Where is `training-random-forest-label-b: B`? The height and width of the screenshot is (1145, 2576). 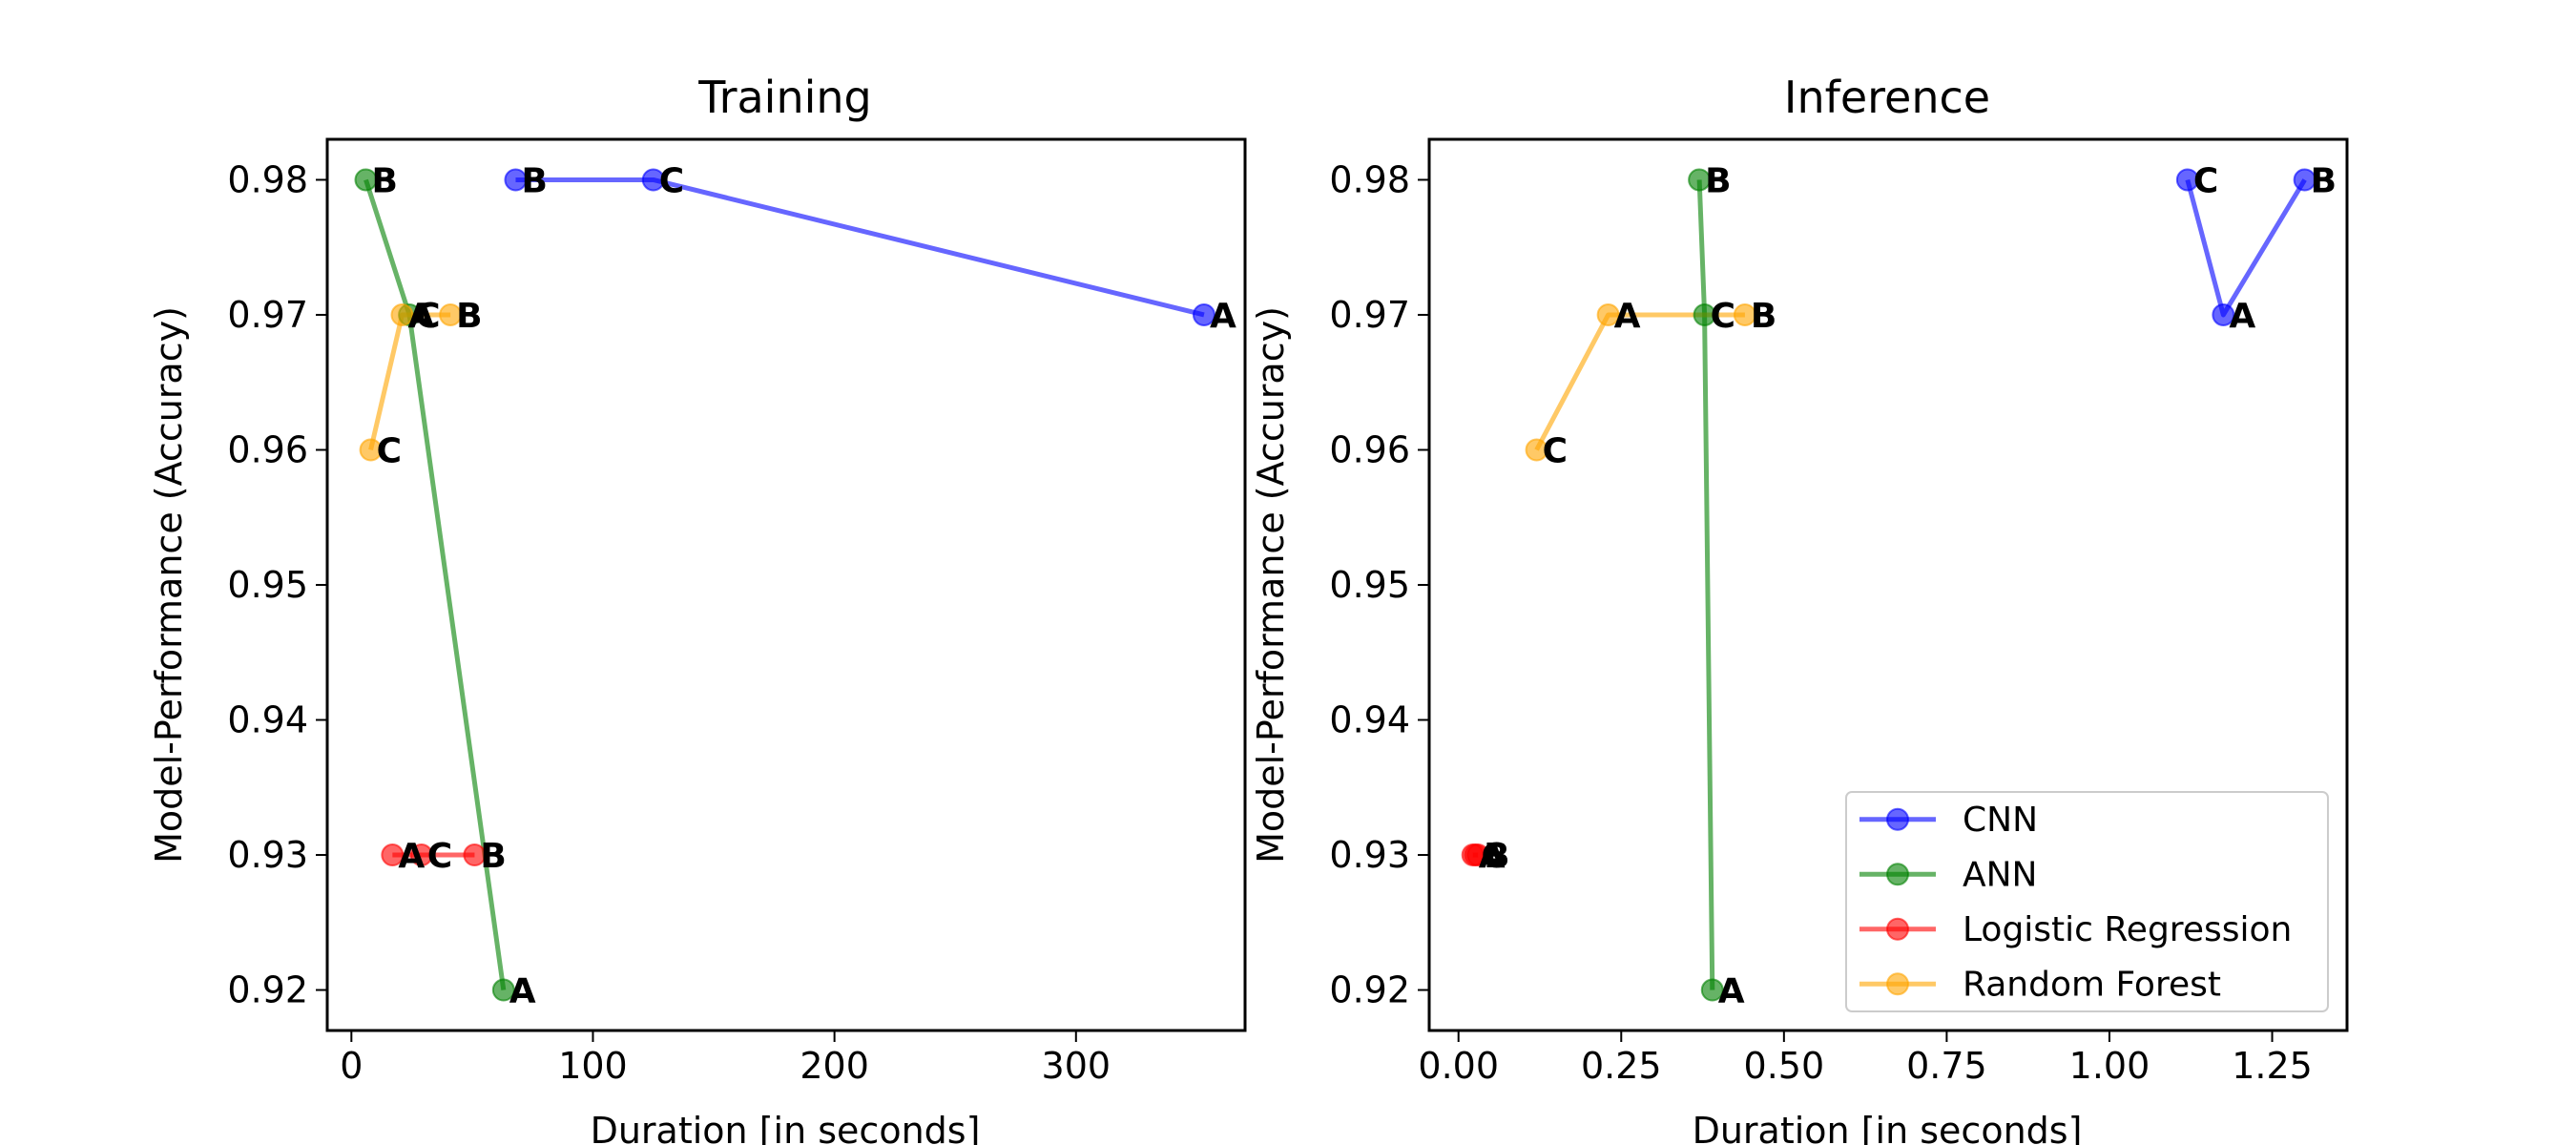 training-random-forest-label-b: B is located at coordinates (469, 316).